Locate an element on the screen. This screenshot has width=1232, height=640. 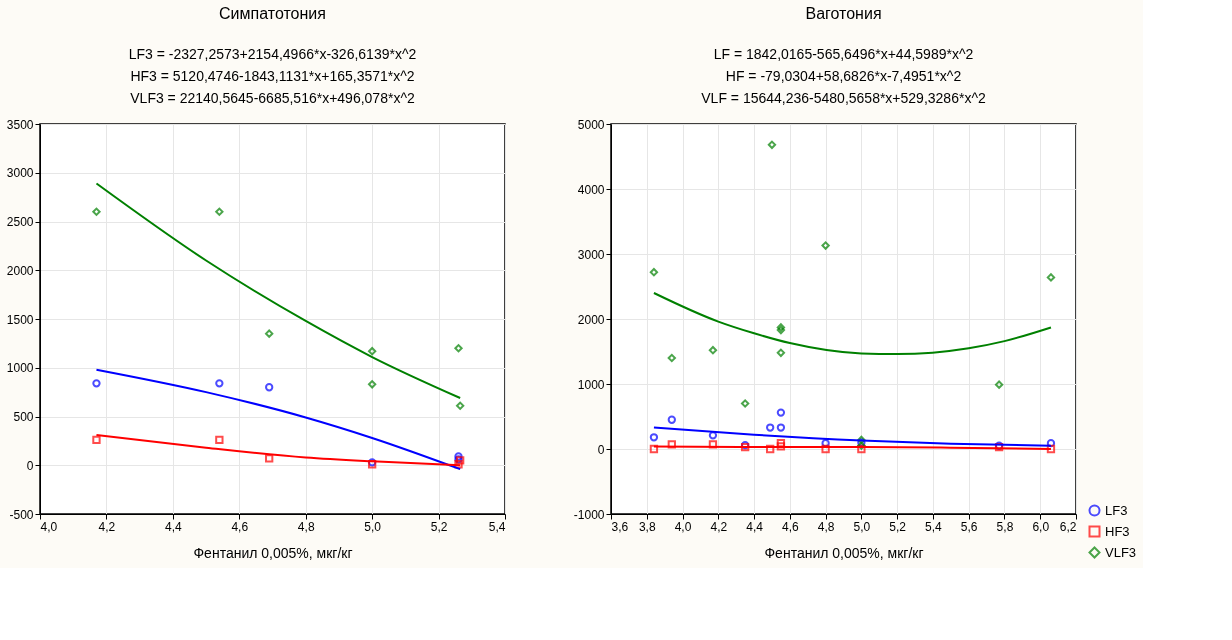
text: HF = -79,0304+58,6826*x-7,4951*x^2 is located at coordinates (843, 76).